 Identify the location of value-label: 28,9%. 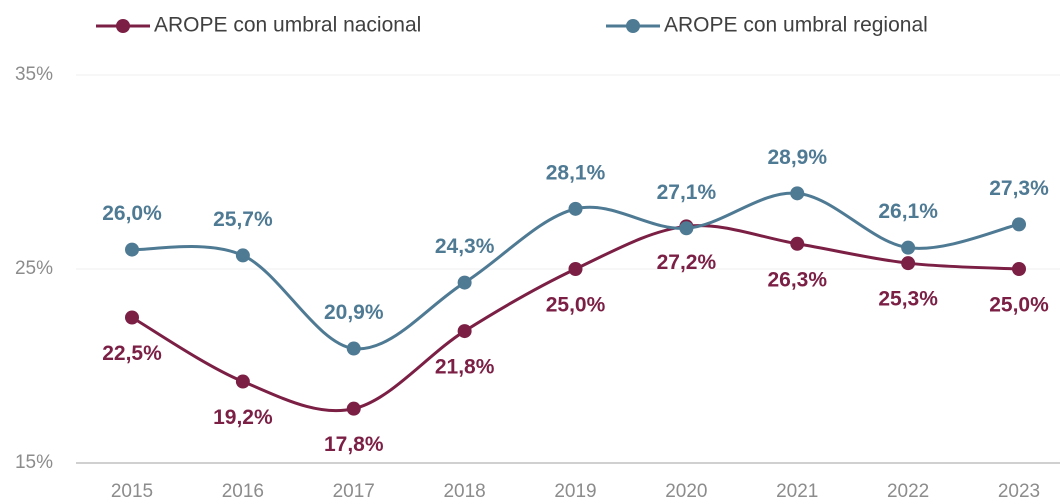
(797, 157).